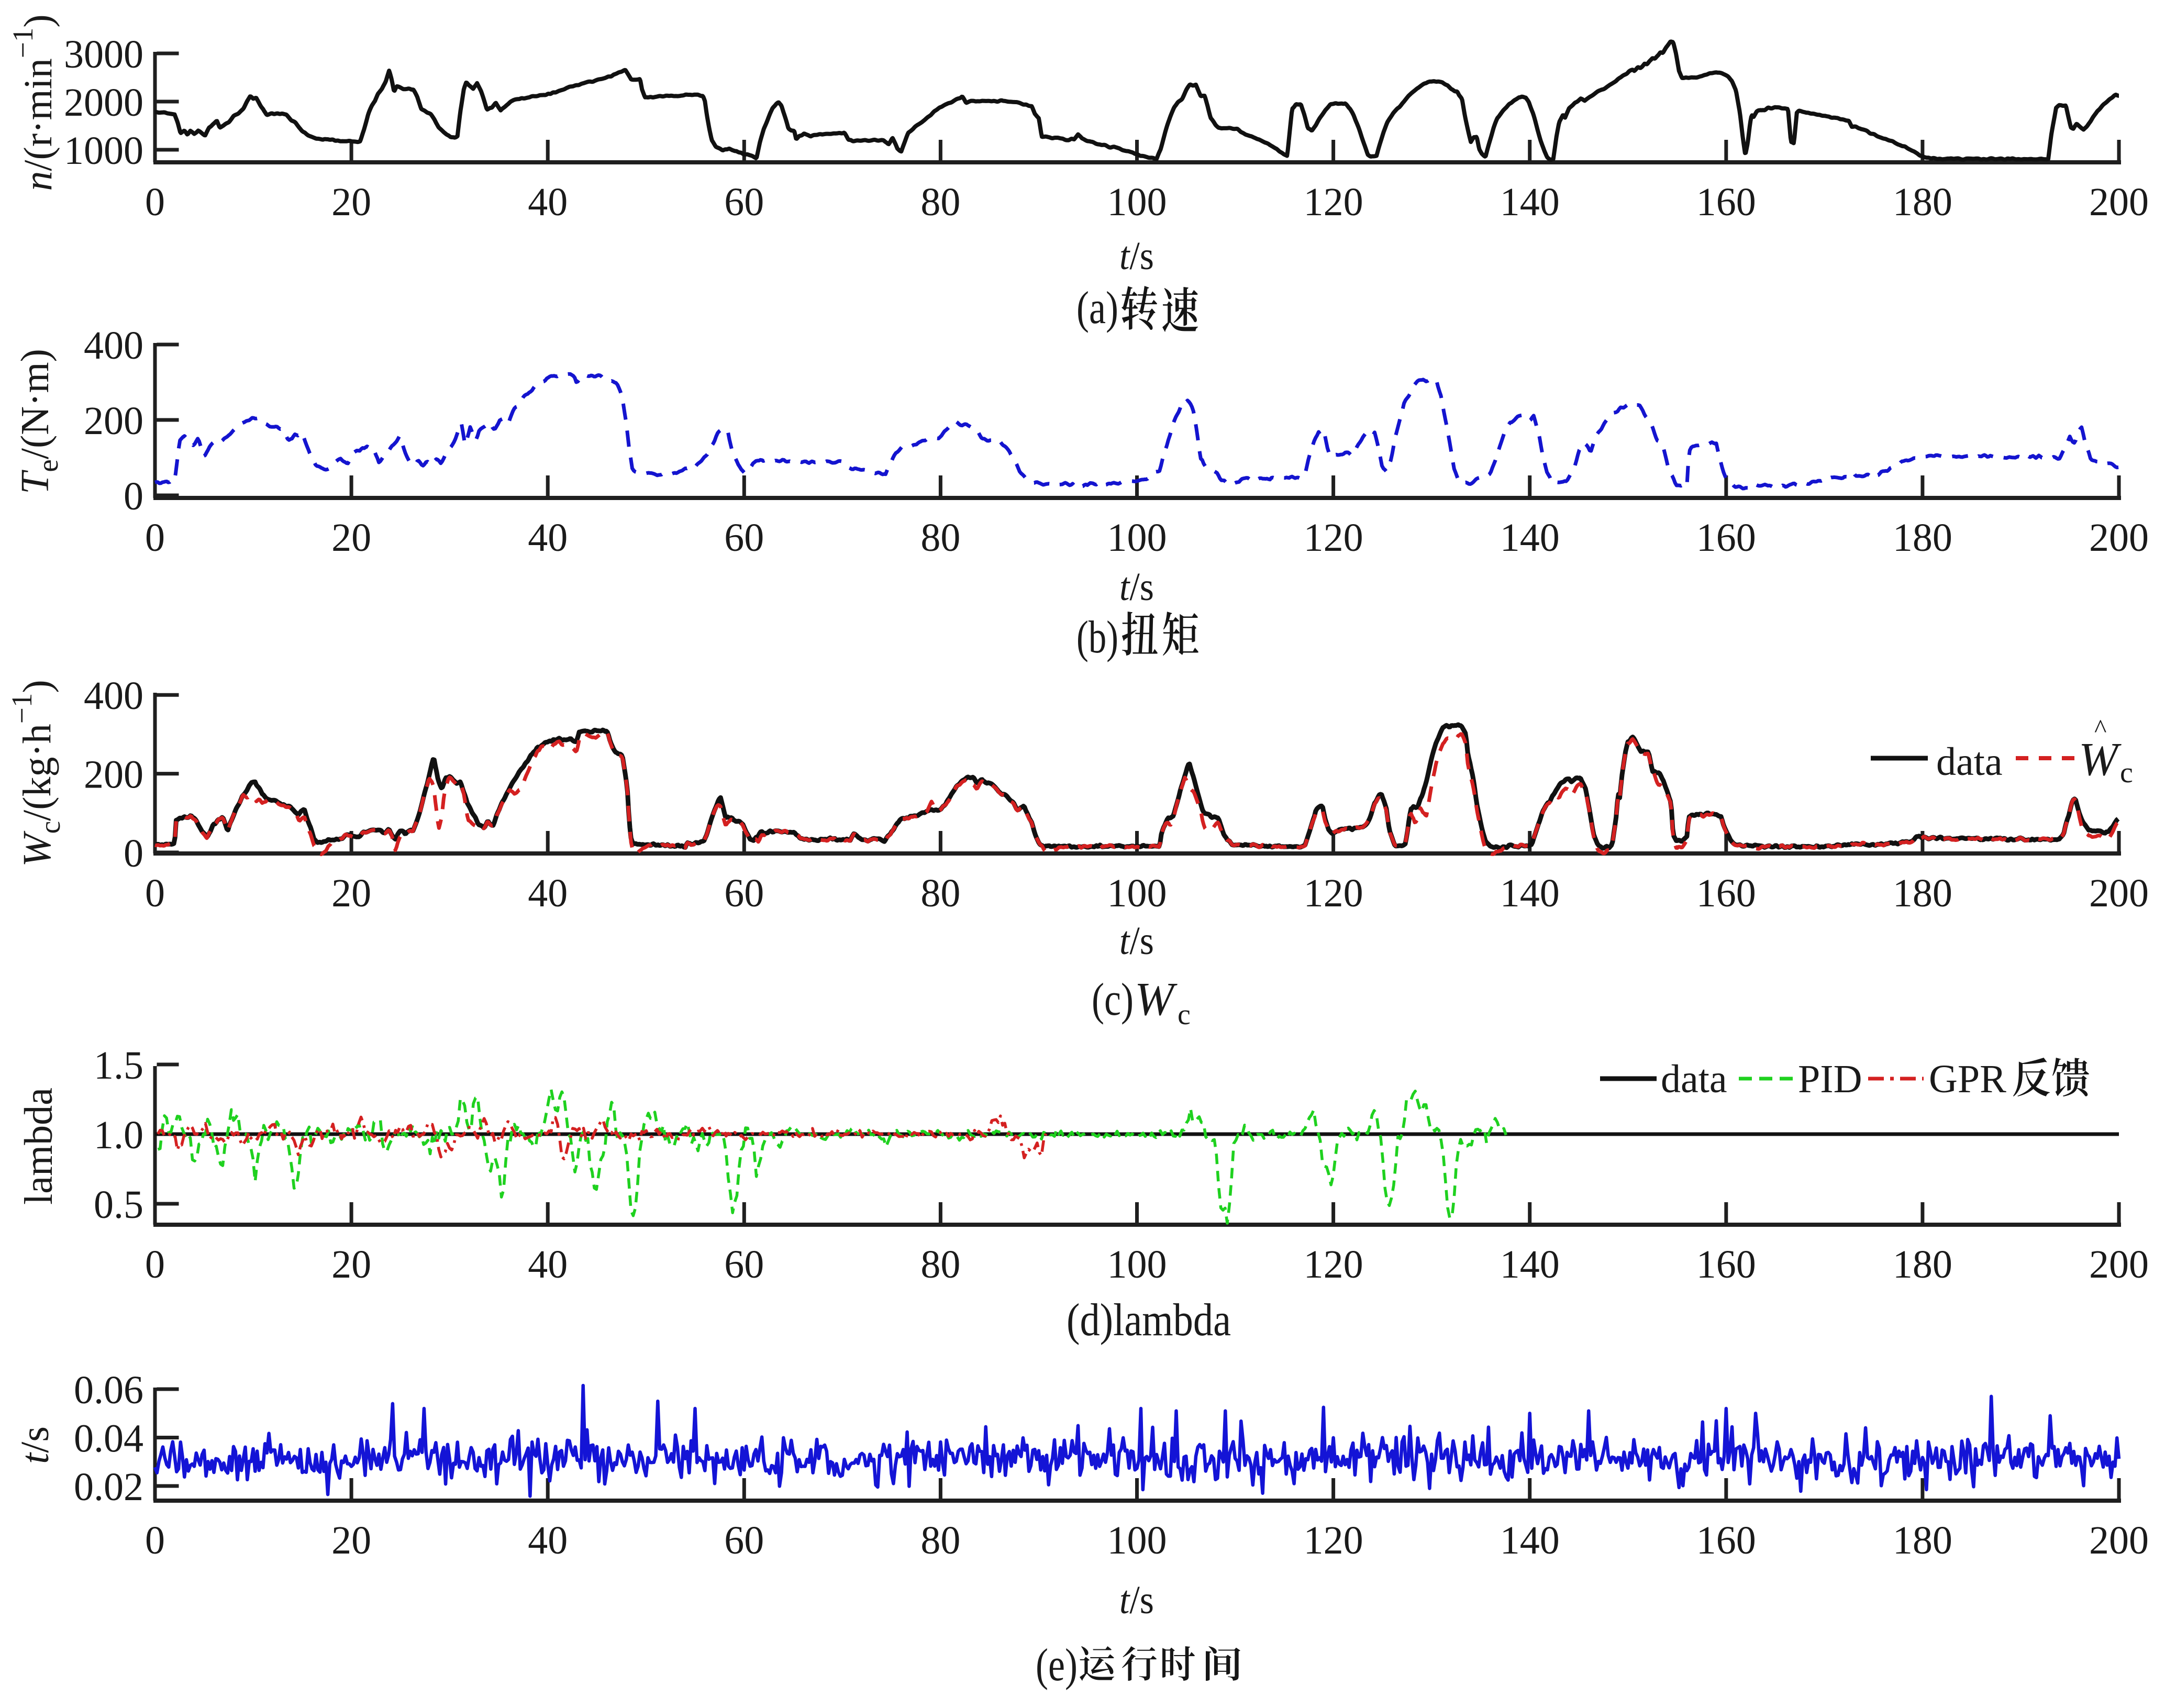 The height and width of the screenshot is (1708, 2165). I want to click on svg-text: 1.5, so click(118, 1066).